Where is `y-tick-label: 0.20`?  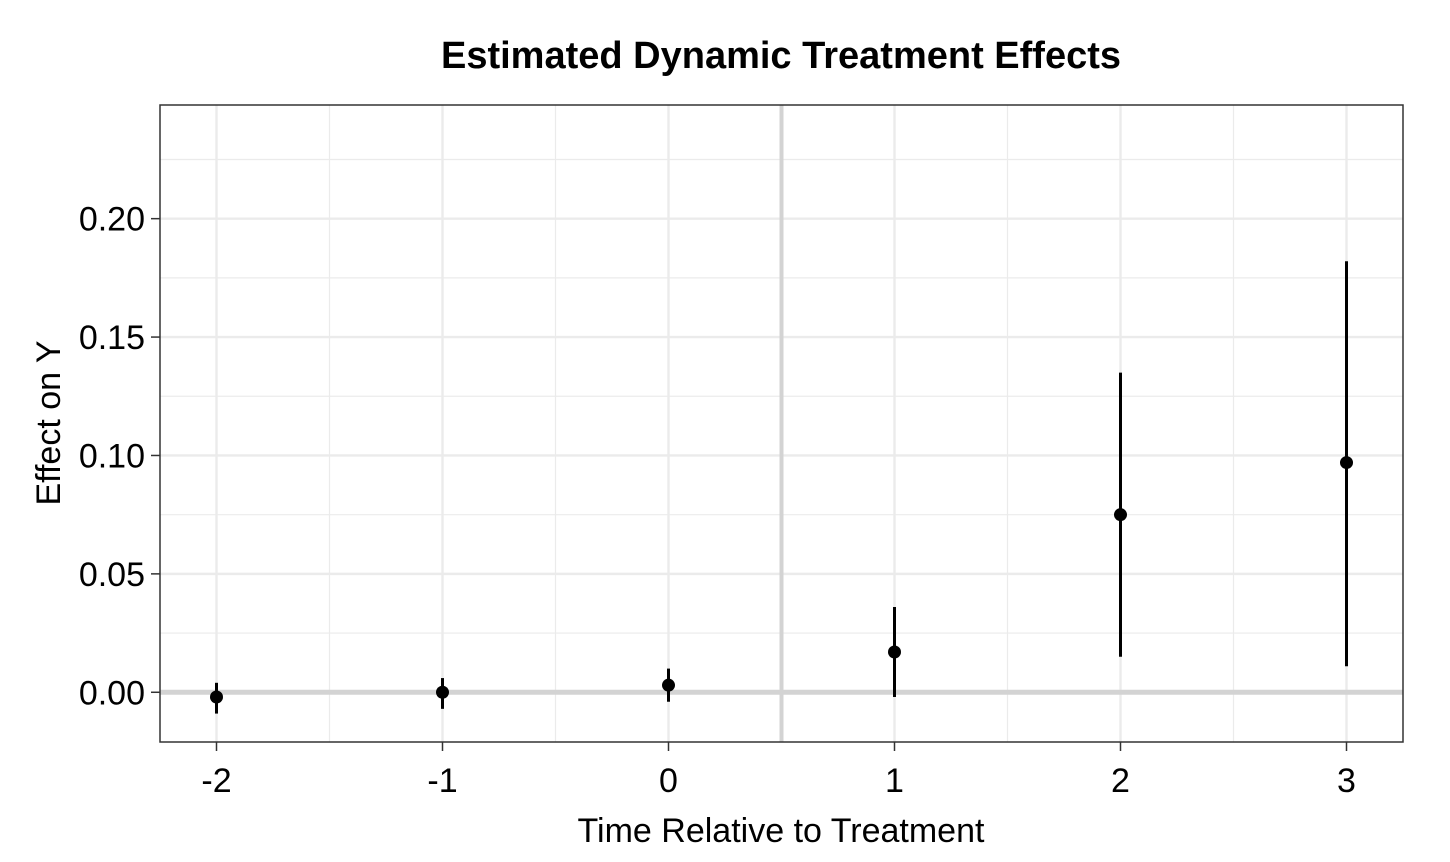 y-tick-label: 0.20 is located at coordinates (112, 220).